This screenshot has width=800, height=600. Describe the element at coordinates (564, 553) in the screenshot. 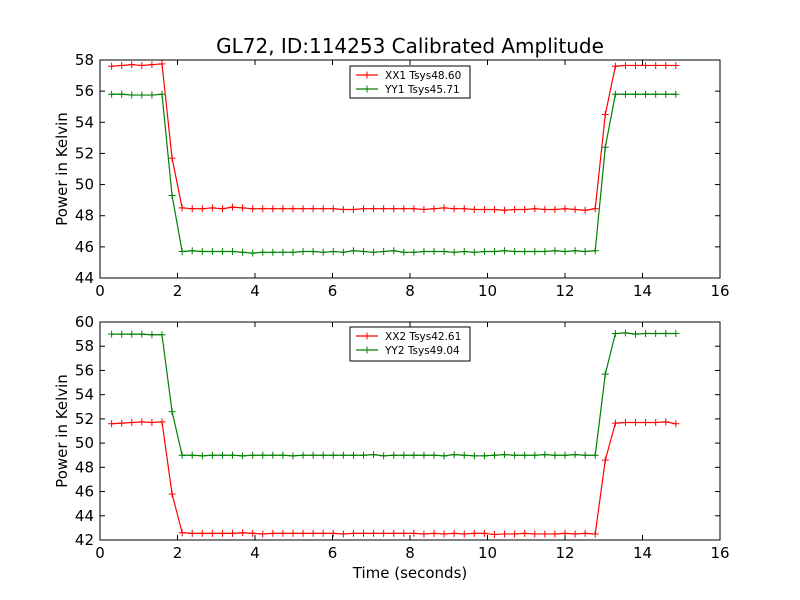

I see `x-tick-label: 12` at that location.